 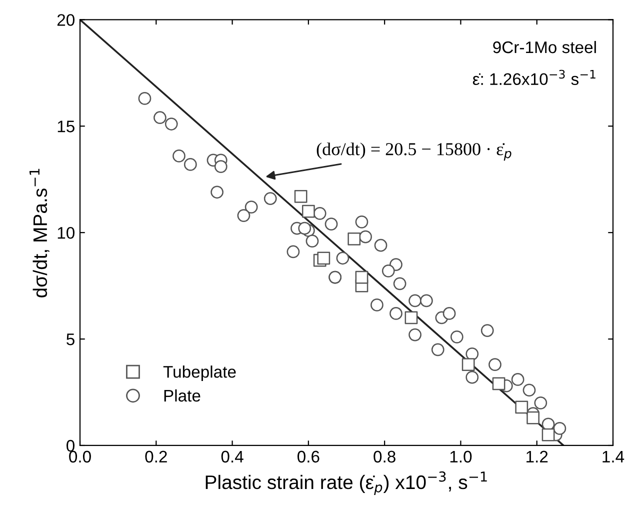 I want to click on x-tick-label: 0.4, so click(x=232, y=456).